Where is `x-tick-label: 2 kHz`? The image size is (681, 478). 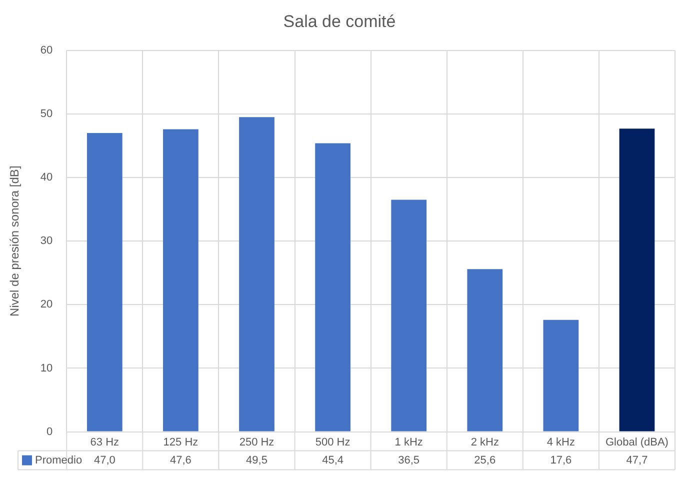 x-tick-label: 2 kHz is located at coordinates (484, 442).